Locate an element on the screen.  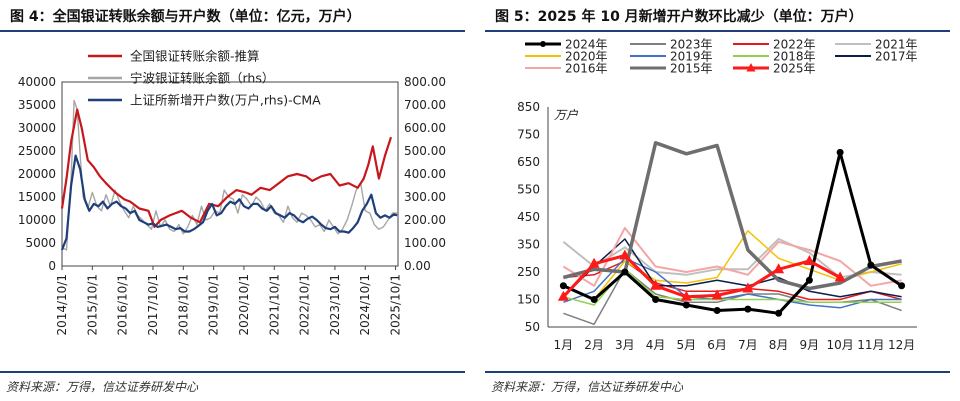
legend-label: 2025年 is located at coordinates (794, 69).